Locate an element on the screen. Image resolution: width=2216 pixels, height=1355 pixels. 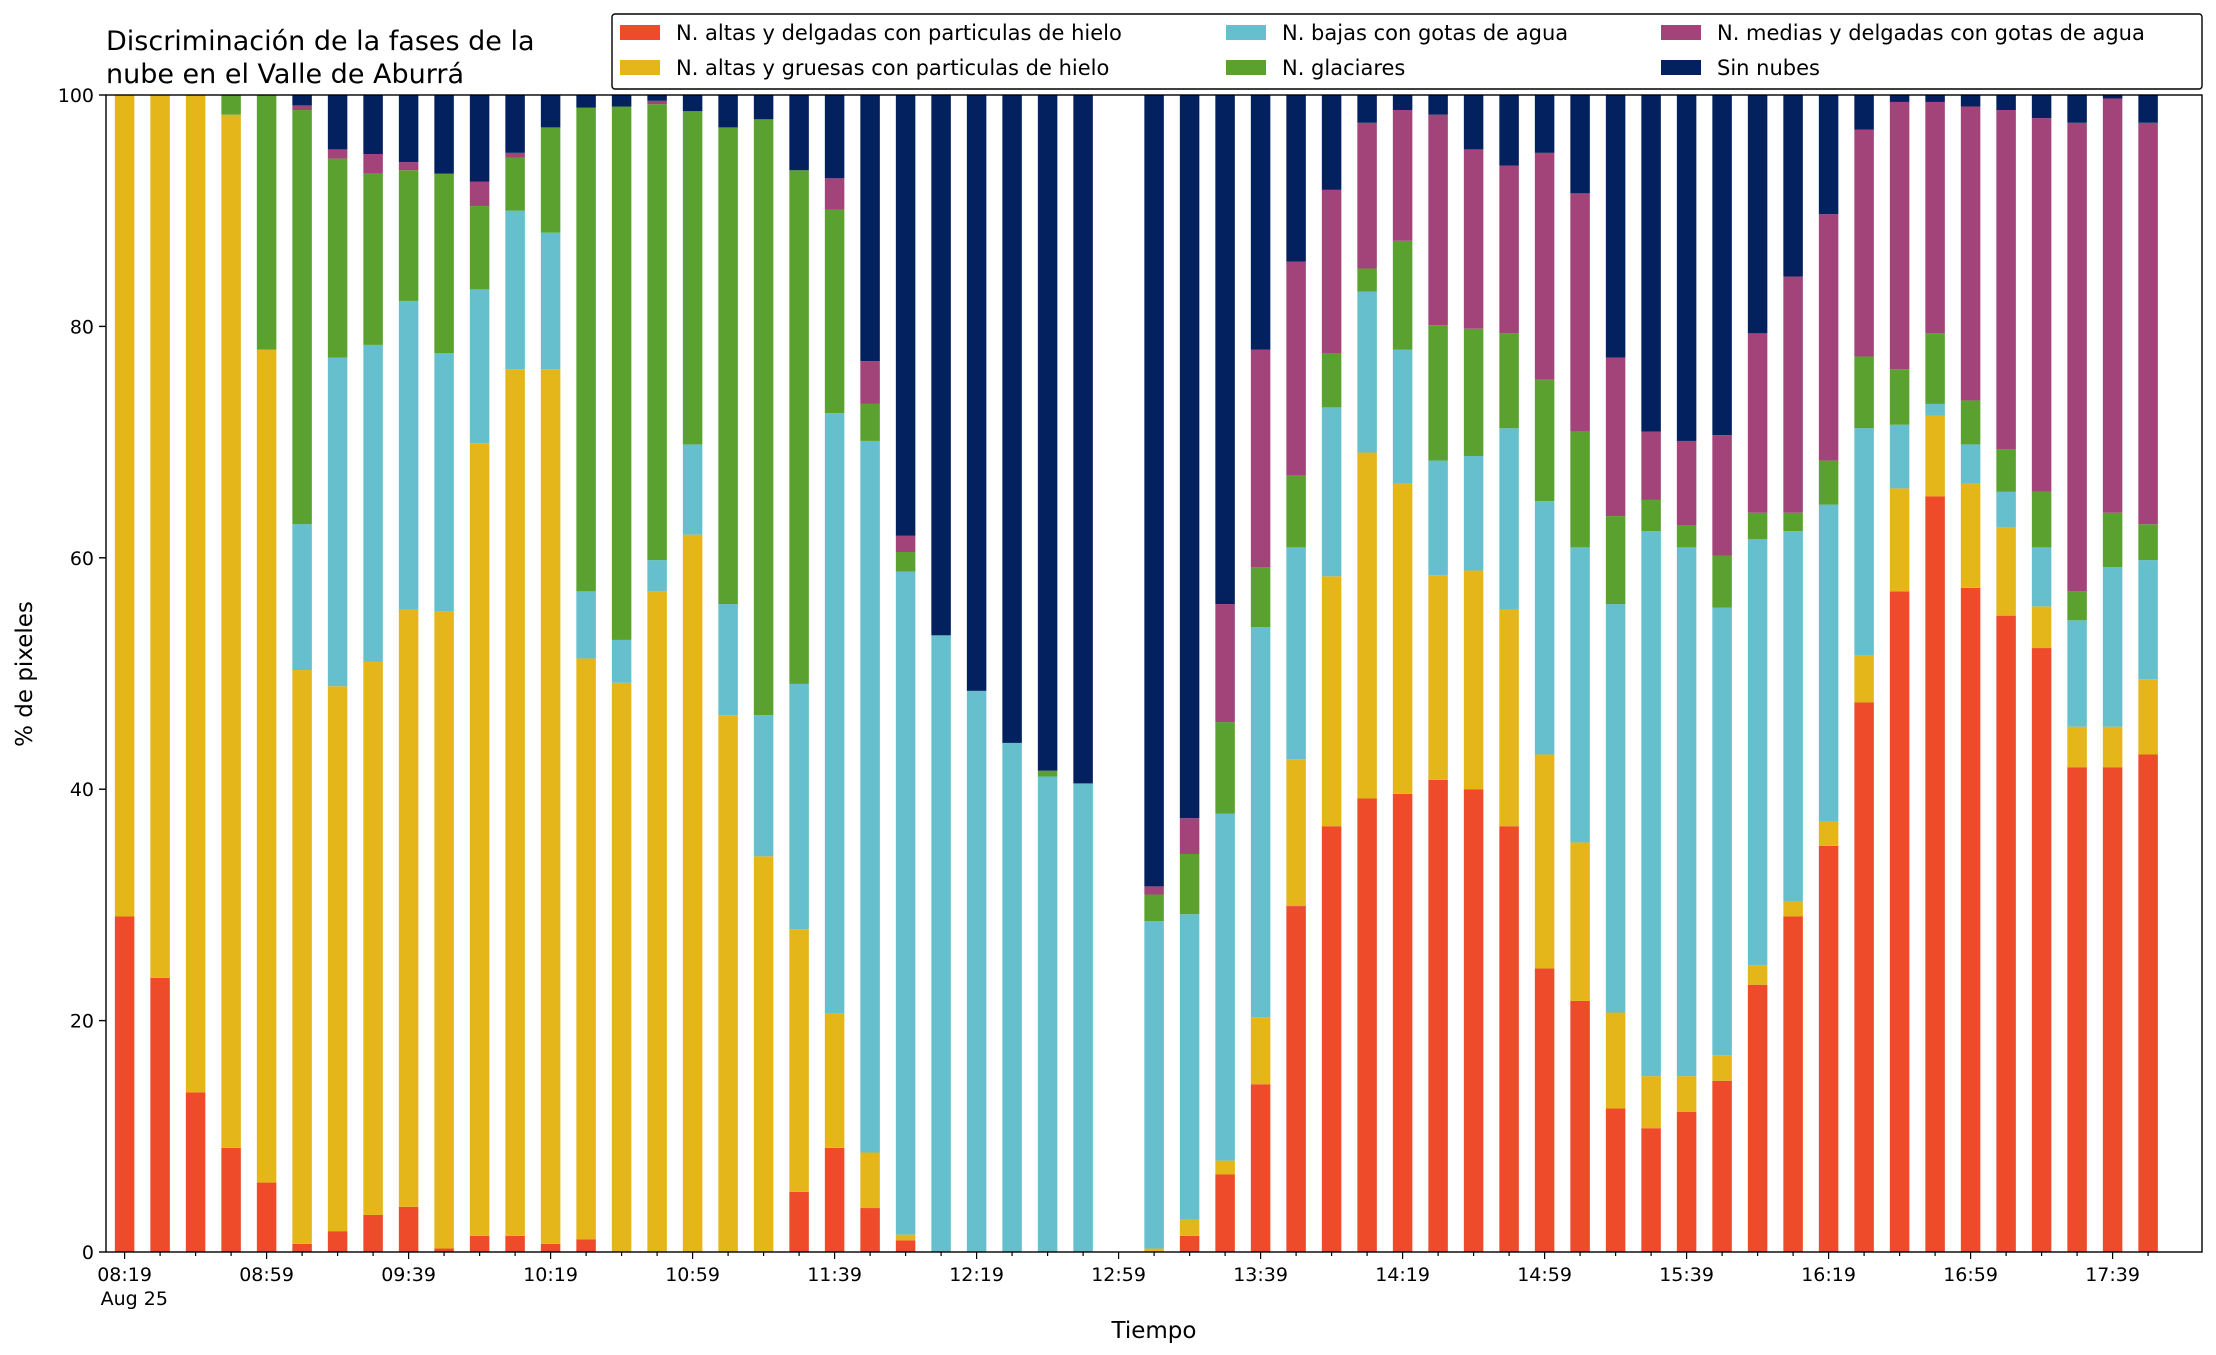
x-tick-label: 15:39 is located at coordinates (1686, 1275).